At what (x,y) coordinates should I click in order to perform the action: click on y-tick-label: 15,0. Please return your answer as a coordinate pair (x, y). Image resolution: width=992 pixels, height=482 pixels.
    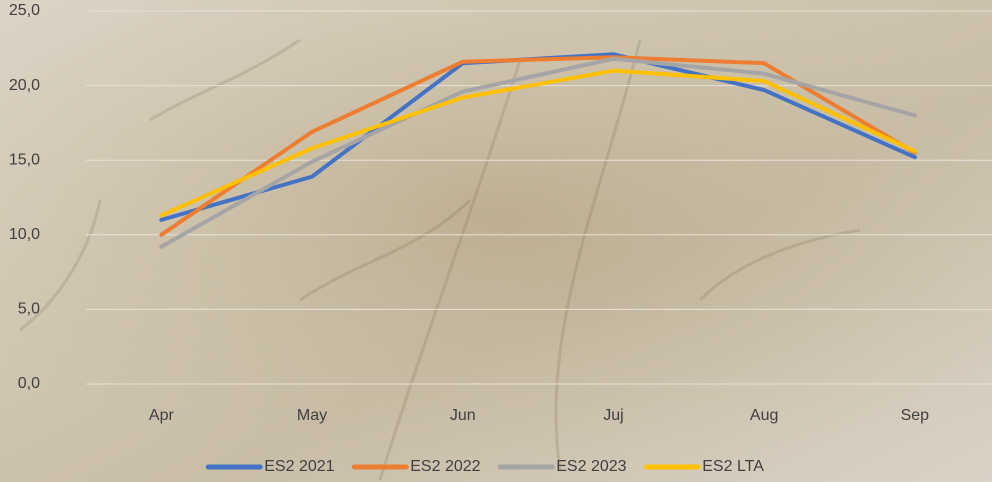
    Looking at the image, I should click on (24, 159).